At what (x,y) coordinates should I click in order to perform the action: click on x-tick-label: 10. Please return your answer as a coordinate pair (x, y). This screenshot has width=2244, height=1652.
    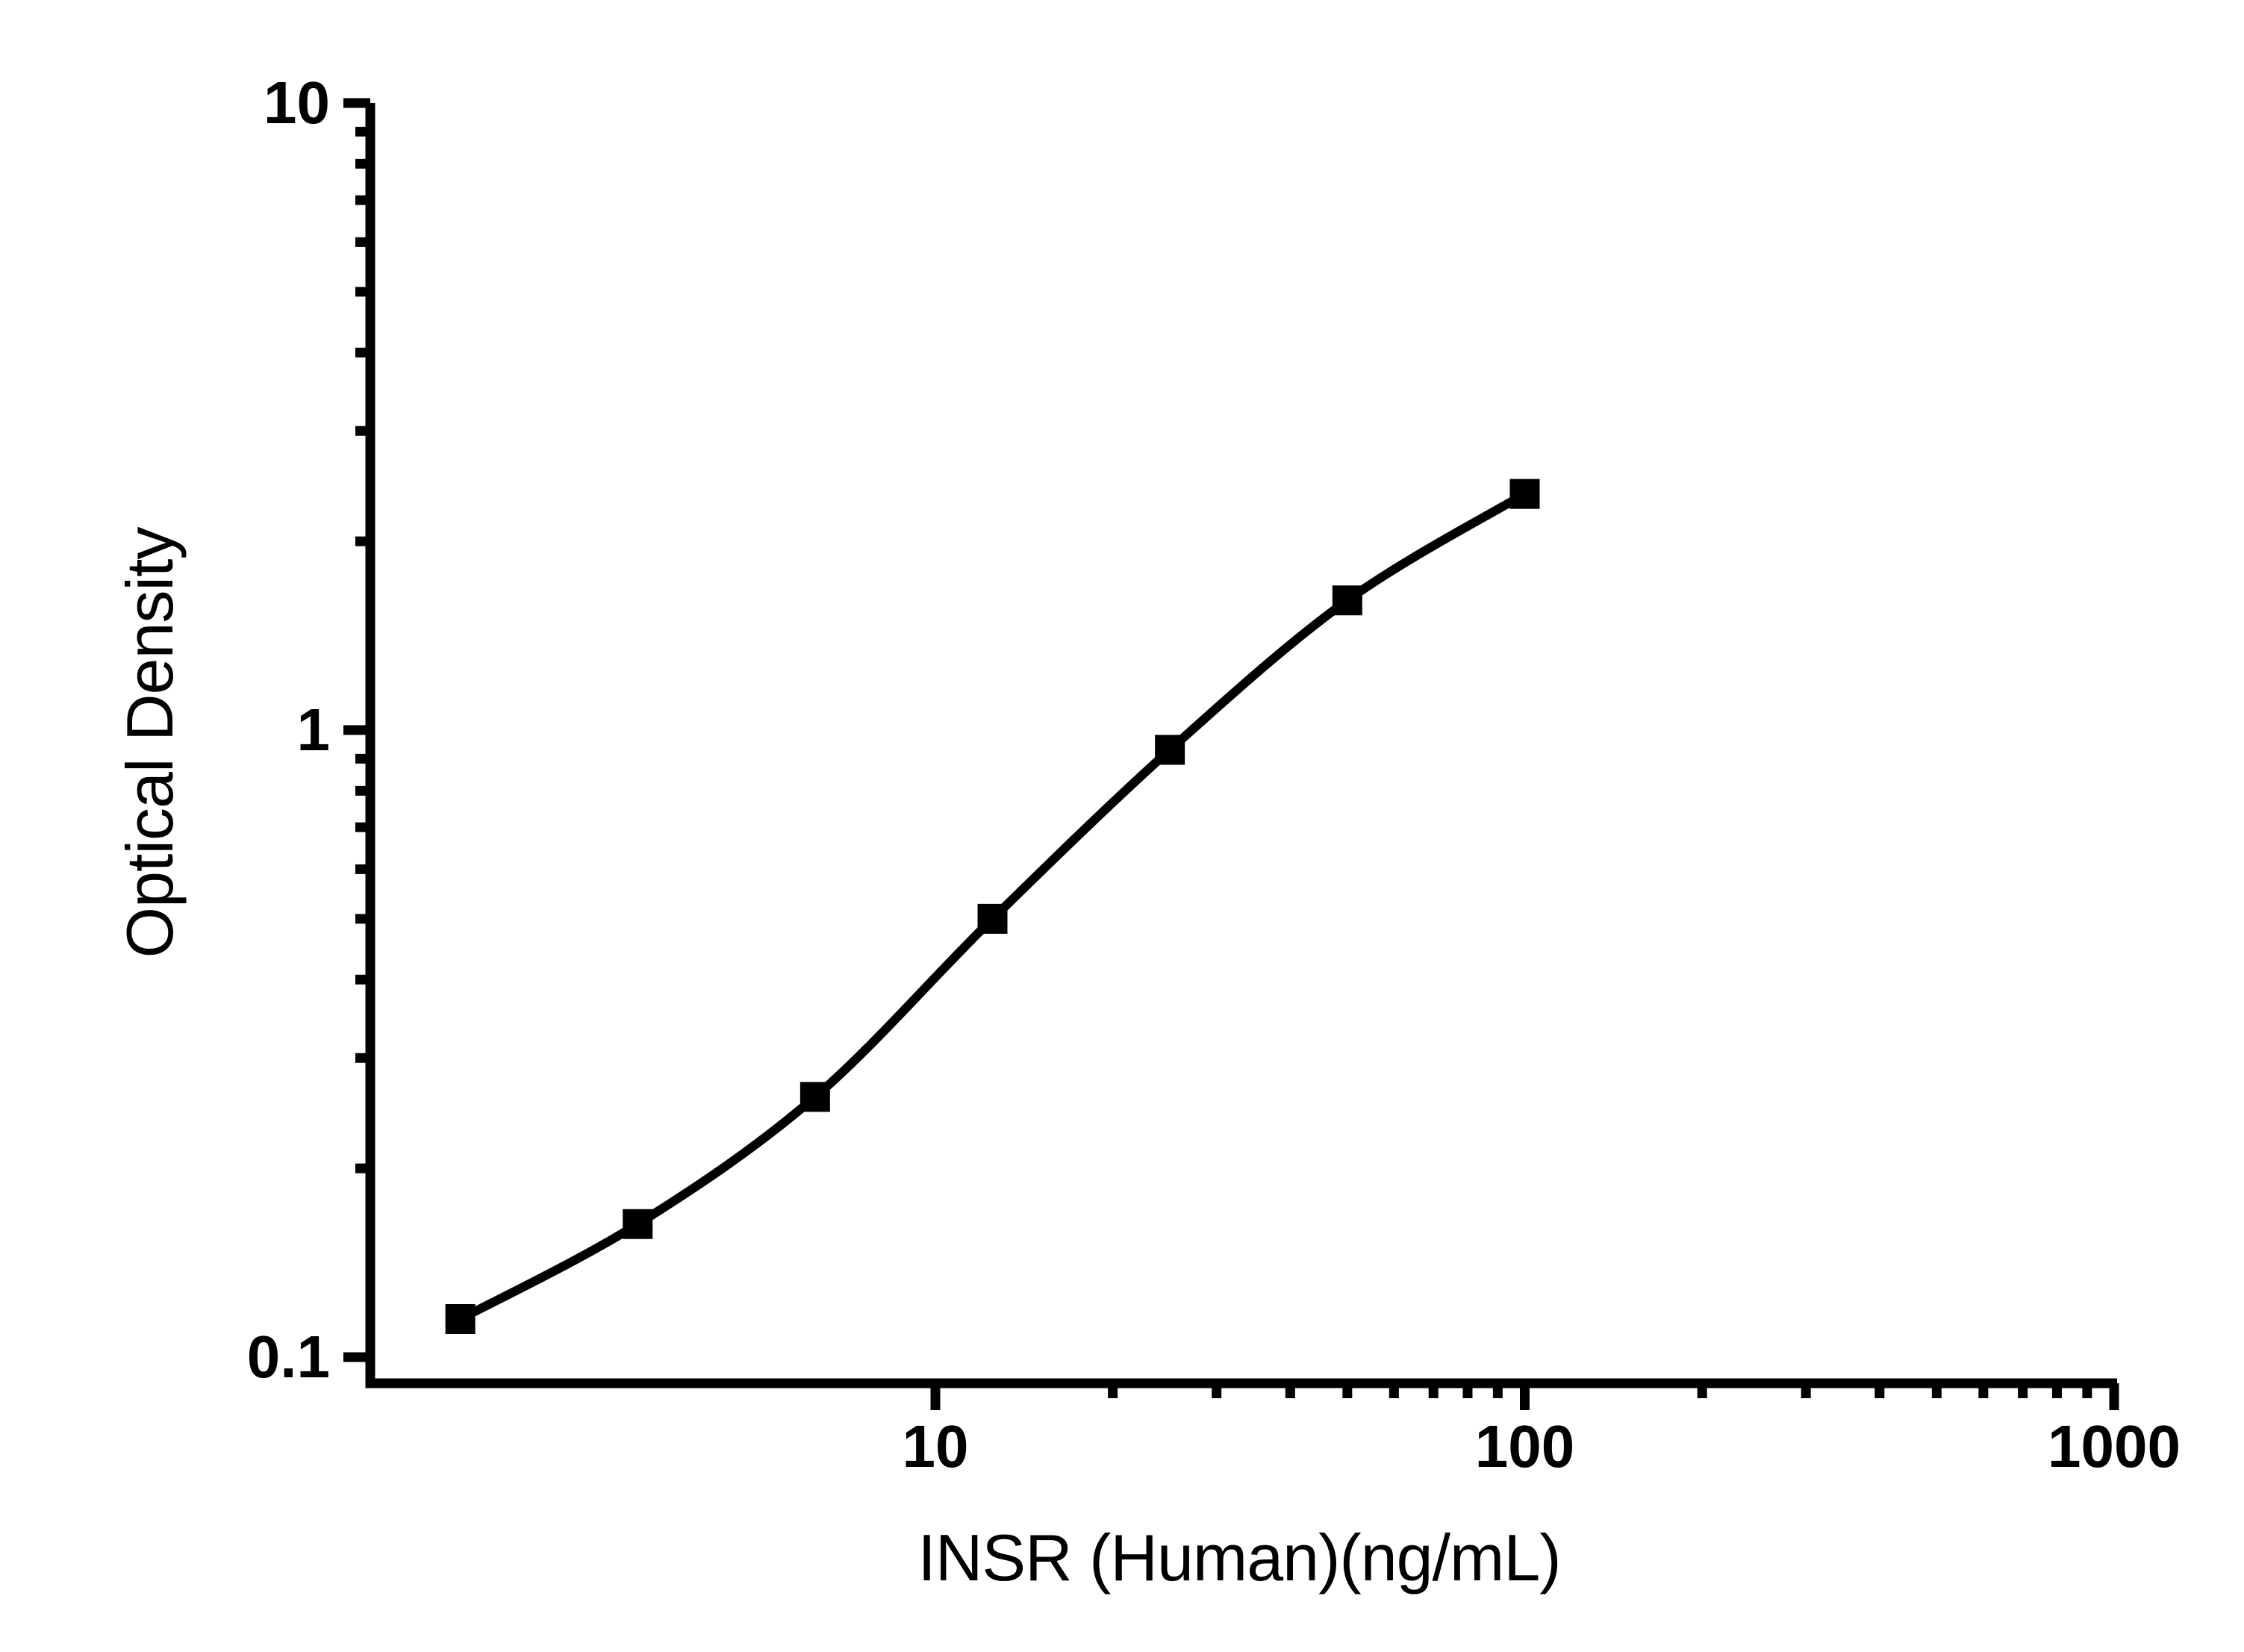
    Looking at the image, I should click on (936, 1447).